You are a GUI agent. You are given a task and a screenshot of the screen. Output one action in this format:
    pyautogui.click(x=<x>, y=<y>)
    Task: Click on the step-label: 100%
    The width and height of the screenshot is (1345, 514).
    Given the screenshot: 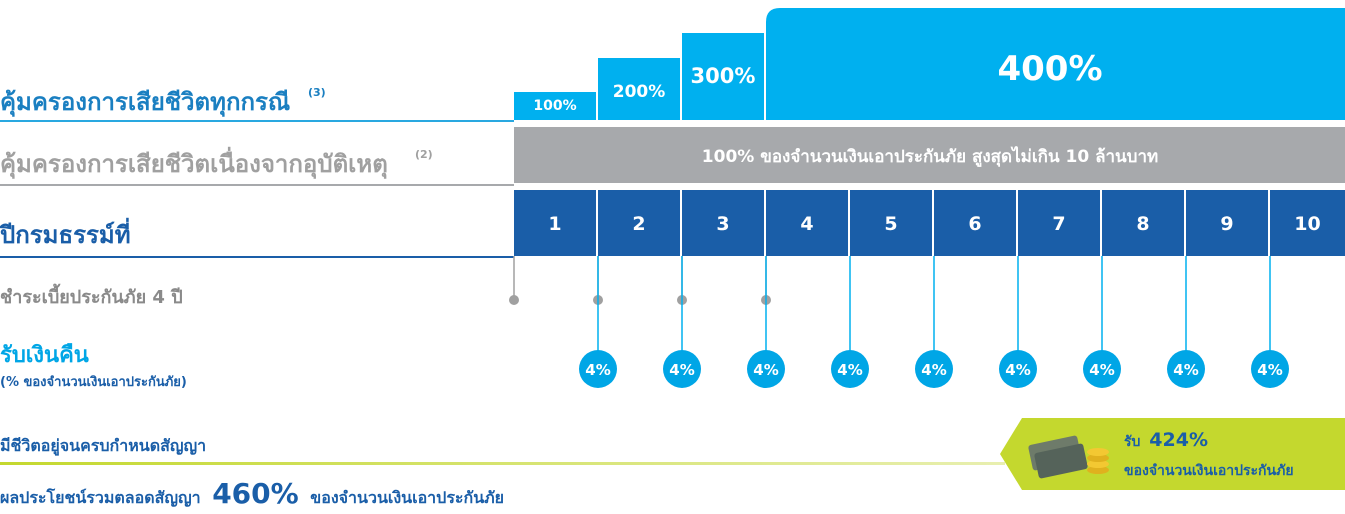 What is the action you would take?
    pyautogui.click(x=554, y=106)
    